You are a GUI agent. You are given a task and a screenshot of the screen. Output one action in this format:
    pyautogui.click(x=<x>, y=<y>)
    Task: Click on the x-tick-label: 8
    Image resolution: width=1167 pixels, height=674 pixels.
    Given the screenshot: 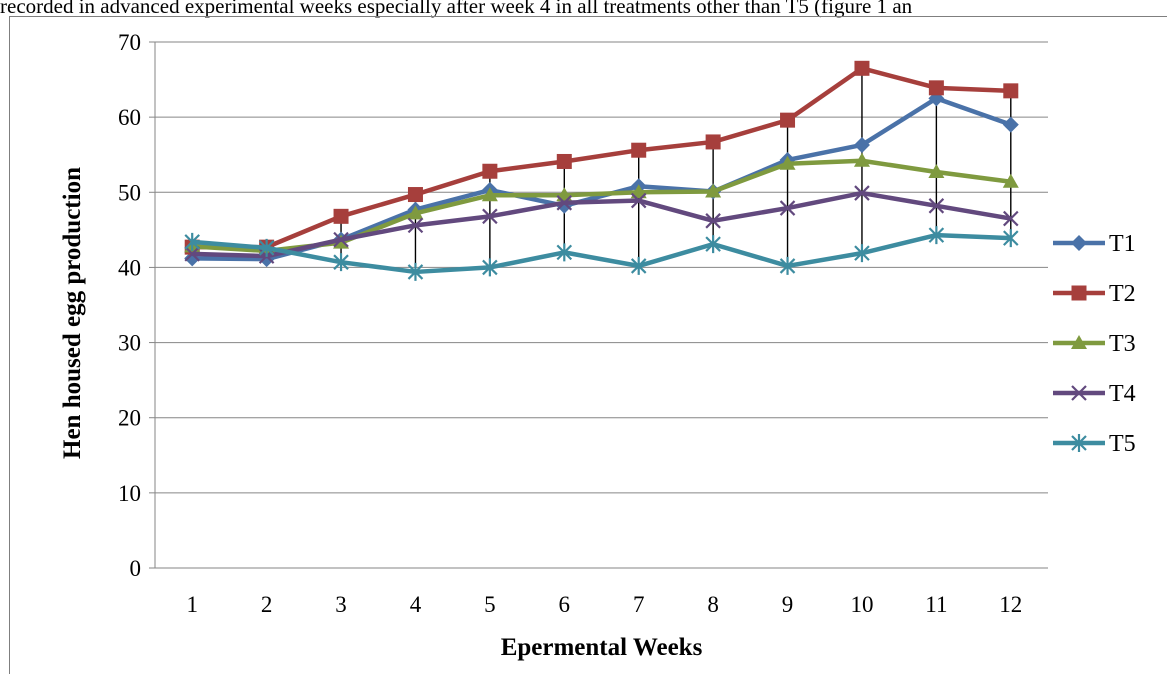 What is the action you would take?
    pyautogui.click(x=713, y=604)
    